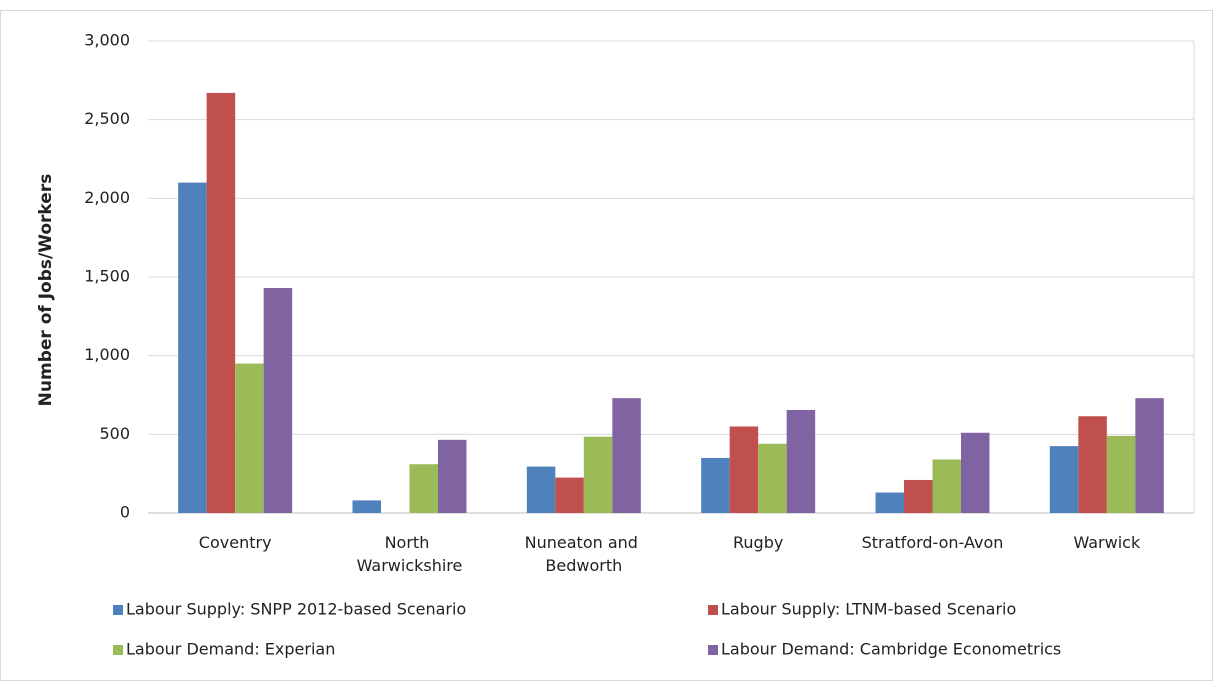 Image resolution: width=1214 pixels, height=682 pixels. I want to click on legend-label: Labour Demand: Experian, so click(230, 649).